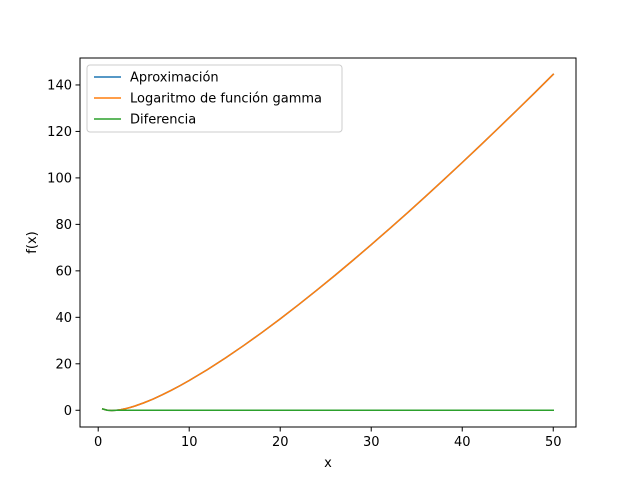 Image resolution: width=640 pixels, height=480 pixels. I want to click on y-tick-label: 80, so click(63, 225).